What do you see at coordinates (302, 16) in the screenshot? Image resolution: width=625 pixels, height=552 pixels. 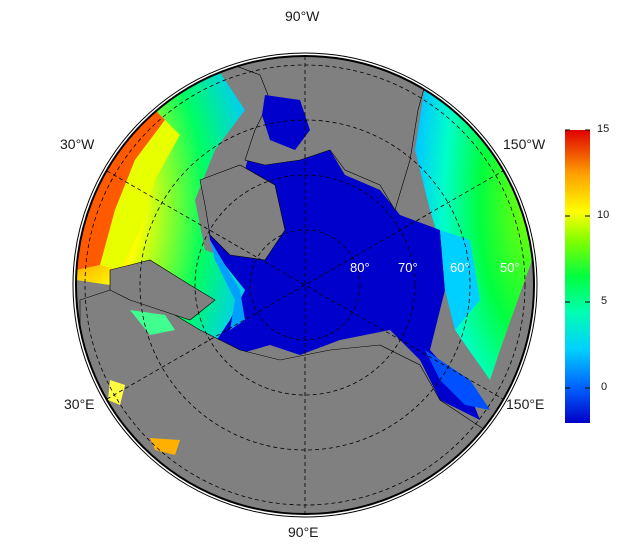 I see `lon-label-top: 90°W` at bounding box center [302, 16].